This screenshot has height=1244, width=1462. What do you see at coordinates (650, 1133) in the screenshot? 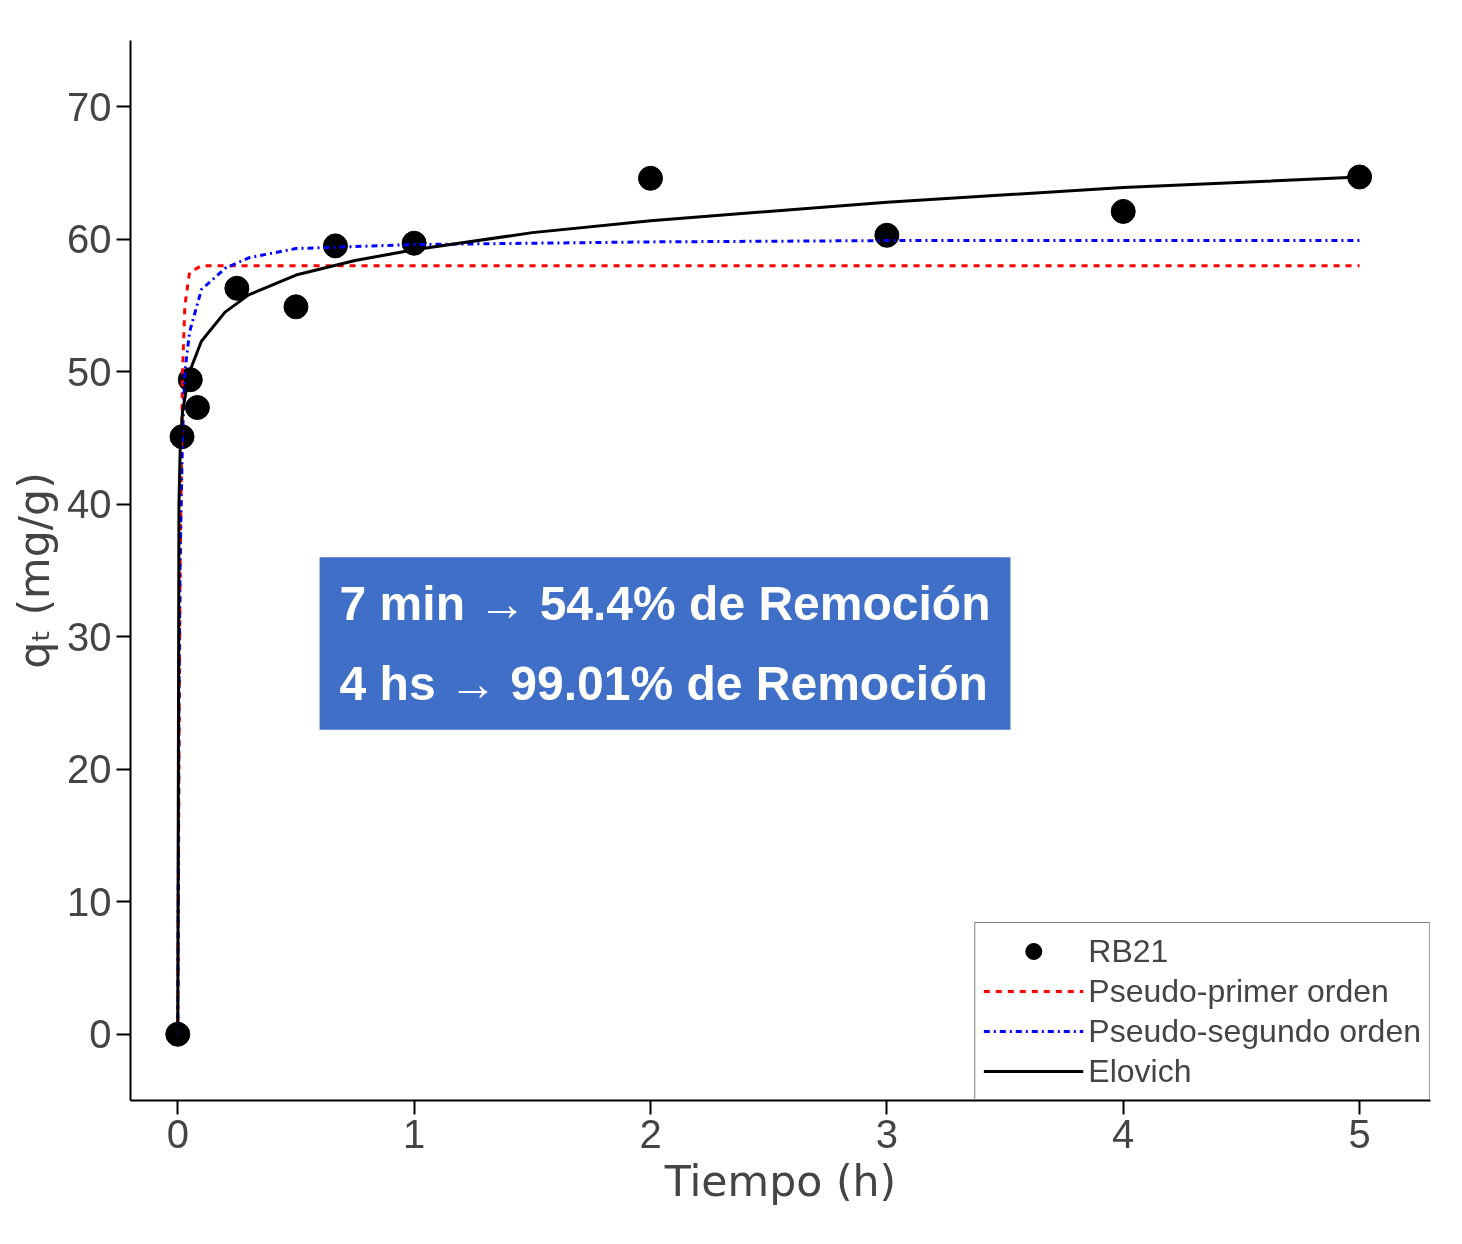
I see `x-tick-label: 2` at bounding box center [650, 1133].